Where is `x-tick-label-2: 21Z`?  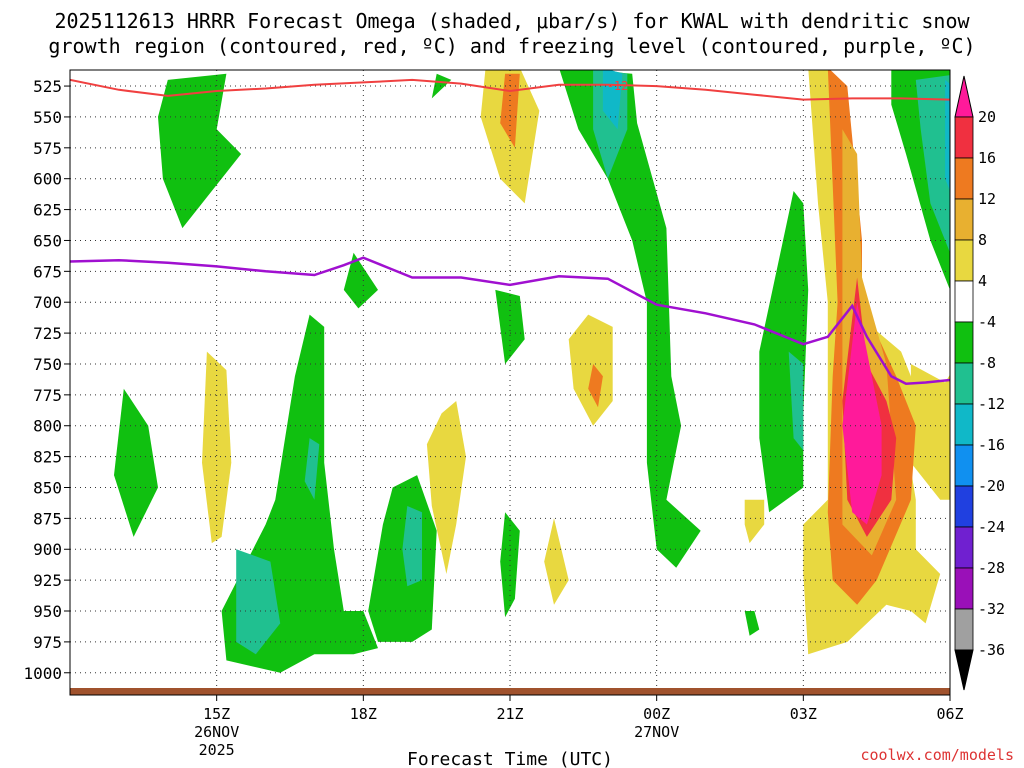 x-tick-label-2: 21Z is located at coordinates (509, 714).